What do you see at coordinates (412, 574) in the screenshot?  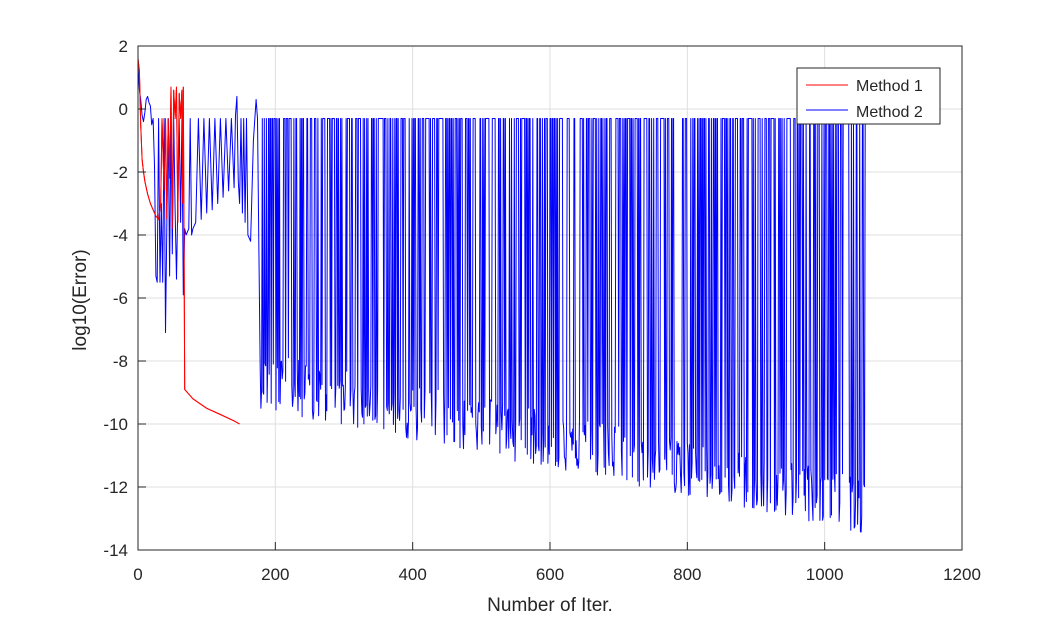 I see `x-tick-label: 400` at bounding box center [412, 574].